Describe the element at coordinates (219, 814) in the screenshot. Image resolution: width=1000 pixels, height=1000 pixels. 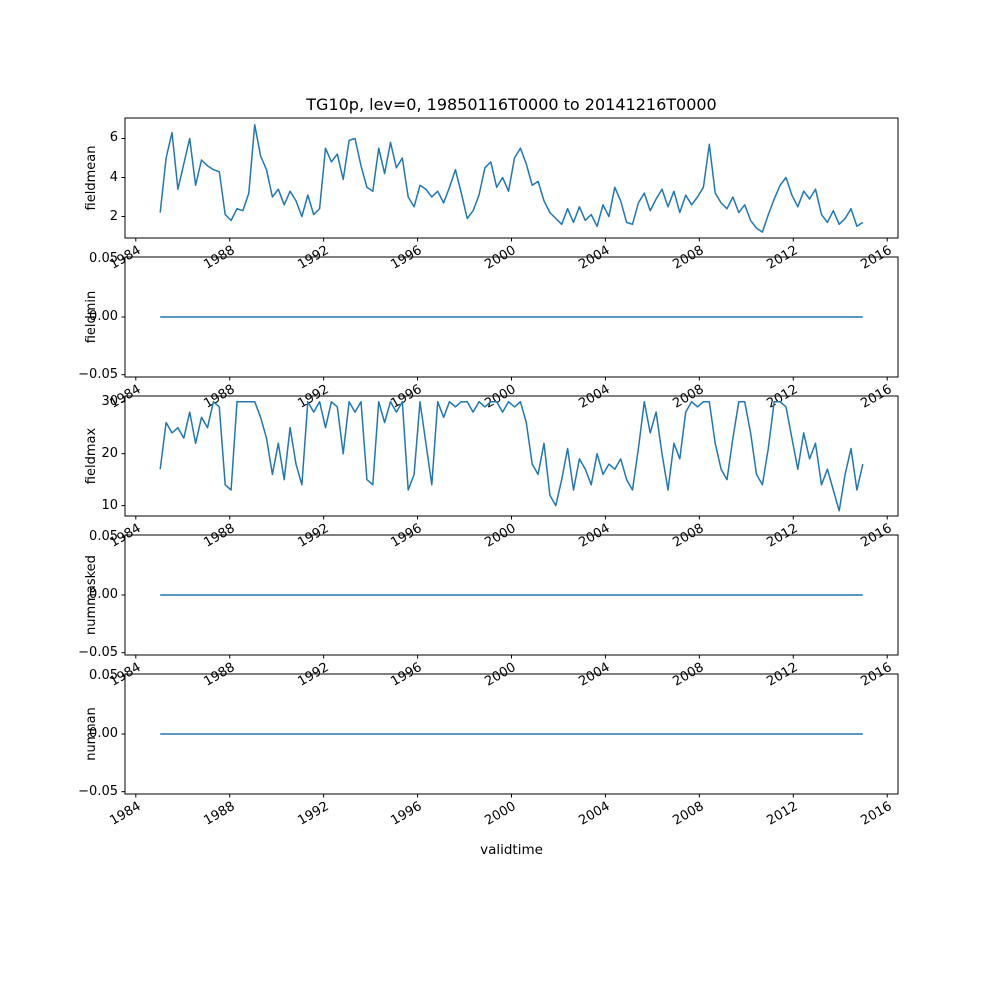
I see `x-tick-label: 1988` at that location.